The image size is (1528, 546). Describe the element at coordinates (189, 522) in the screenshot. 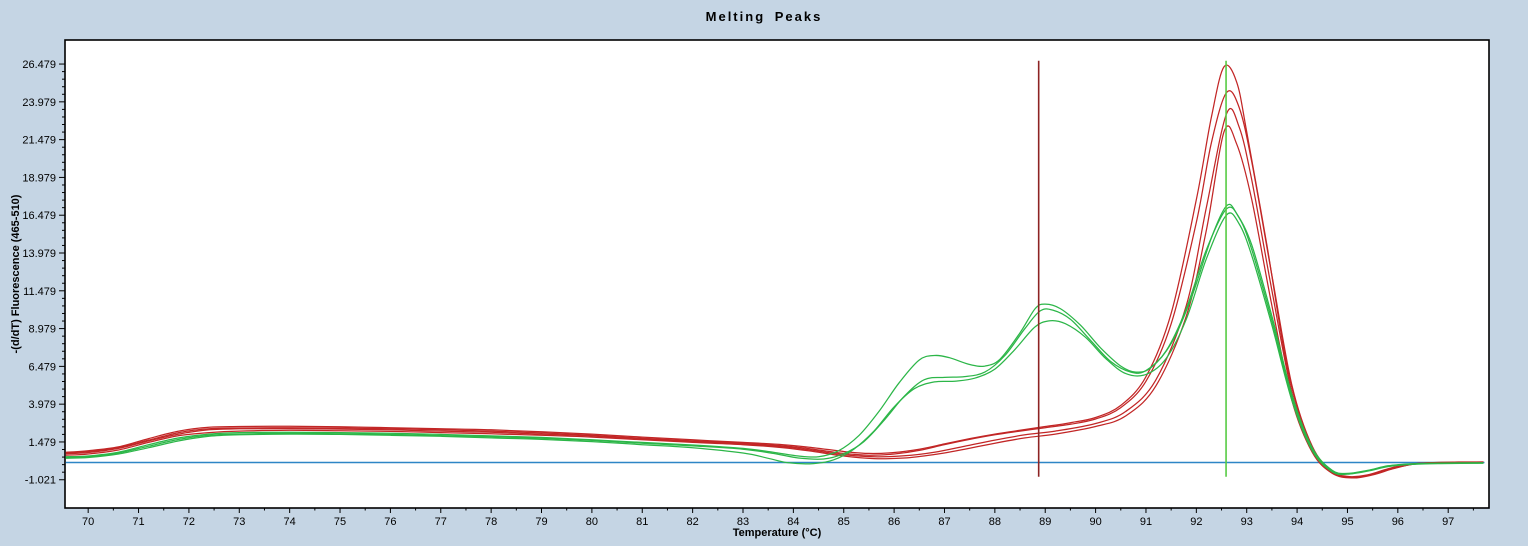

I see `x-tick-label: 72` at that location.